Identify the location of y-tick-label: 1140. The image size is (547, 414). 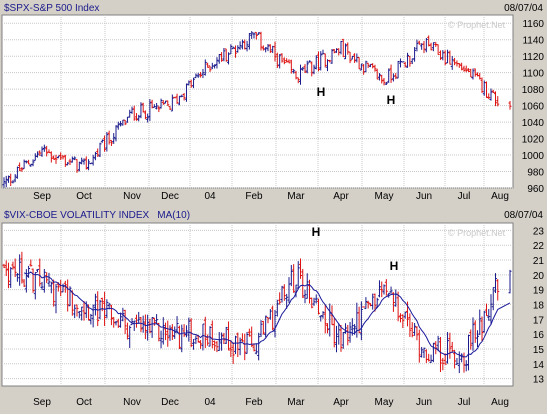
(533, 41).